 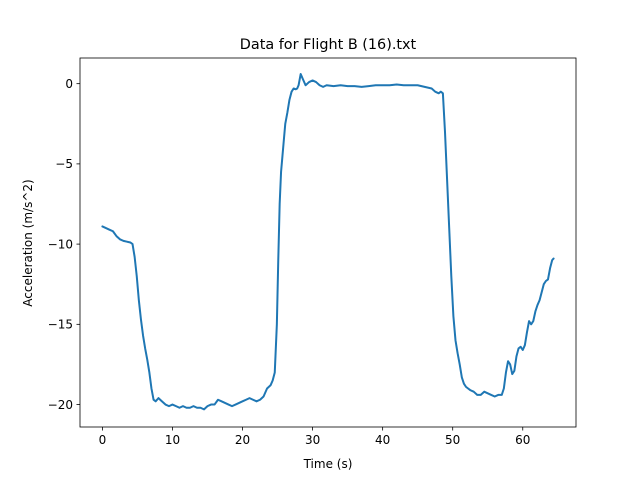 I want to click on y-axis-label: Acceleration (m/s^2), so click(x=28, y=242).